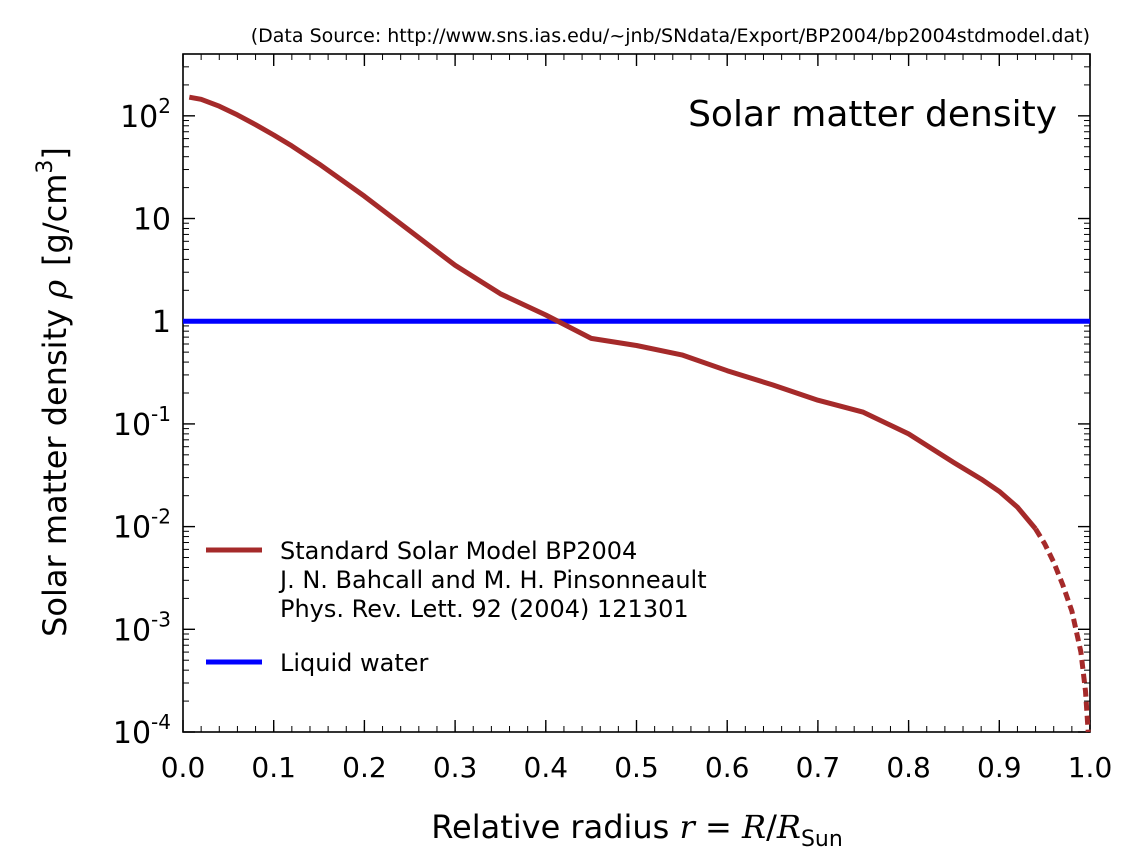 The image size is (1136, 854). What do you see at coordinates (364, 767) in the screenshot?
I see `x-tick-label: 0.2` at bounding box center [364, 767].